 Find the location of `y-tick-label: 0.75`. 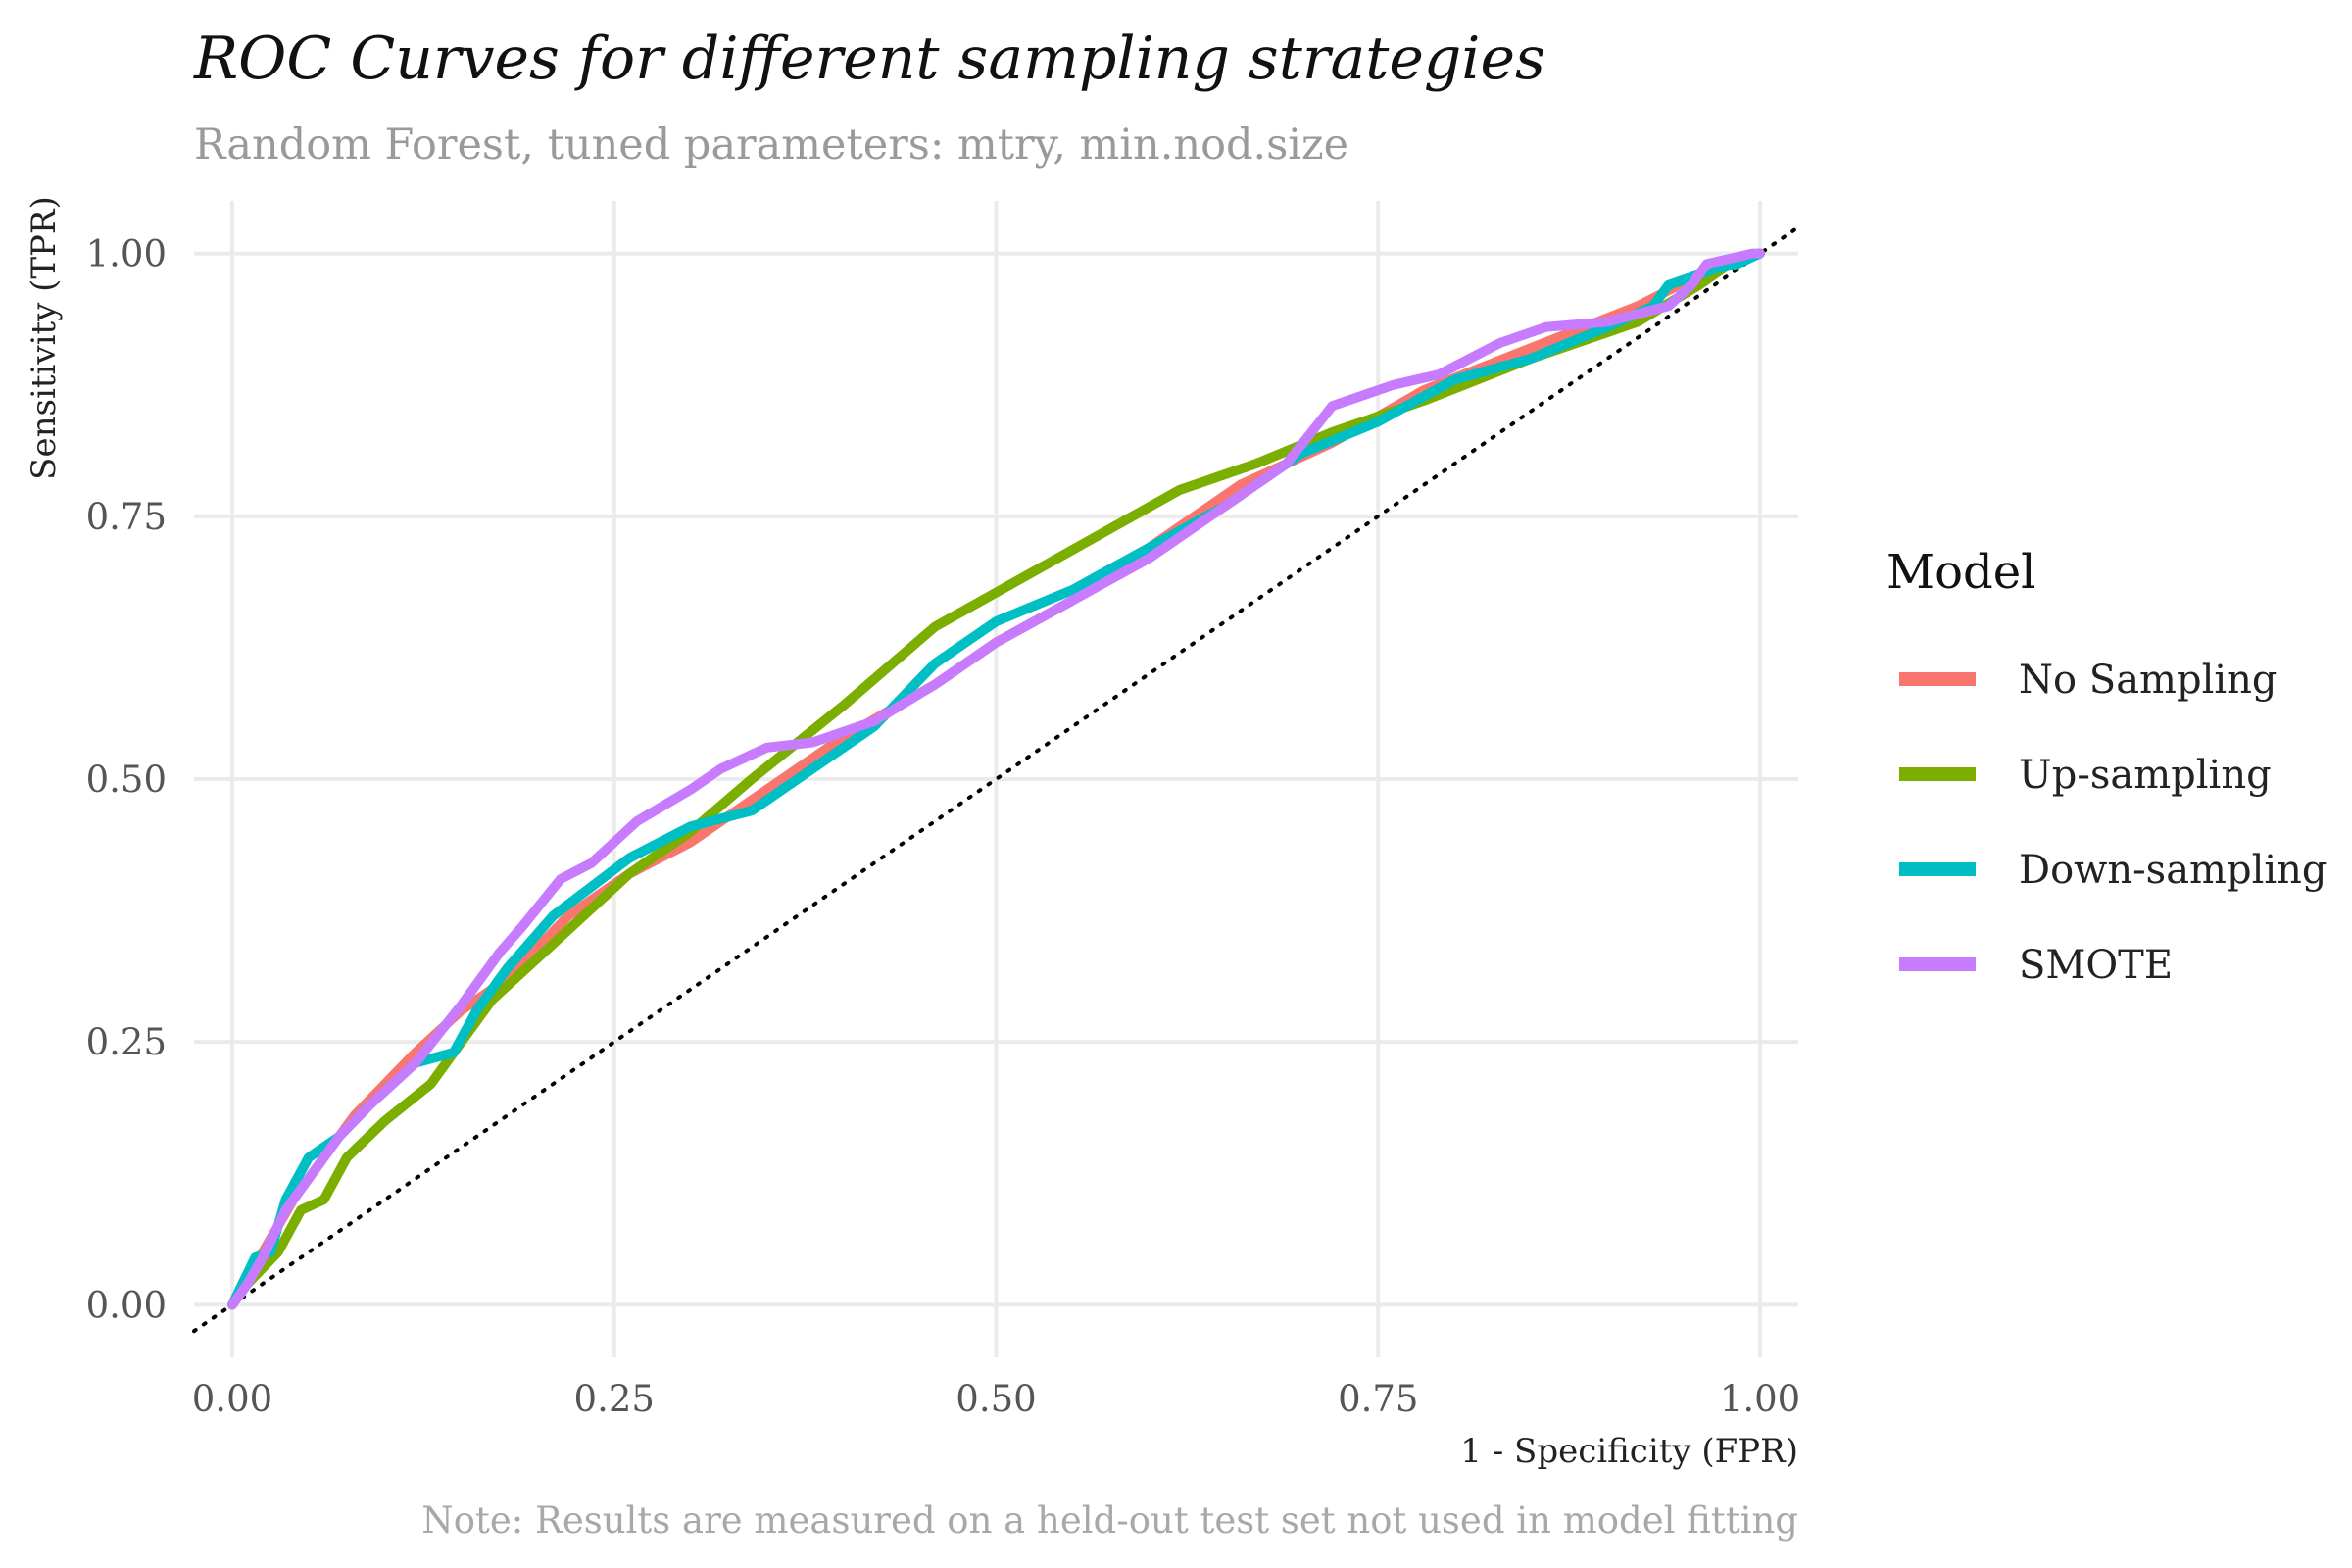

y-tick-label: 0.75 is located at coordinates (127, 517).